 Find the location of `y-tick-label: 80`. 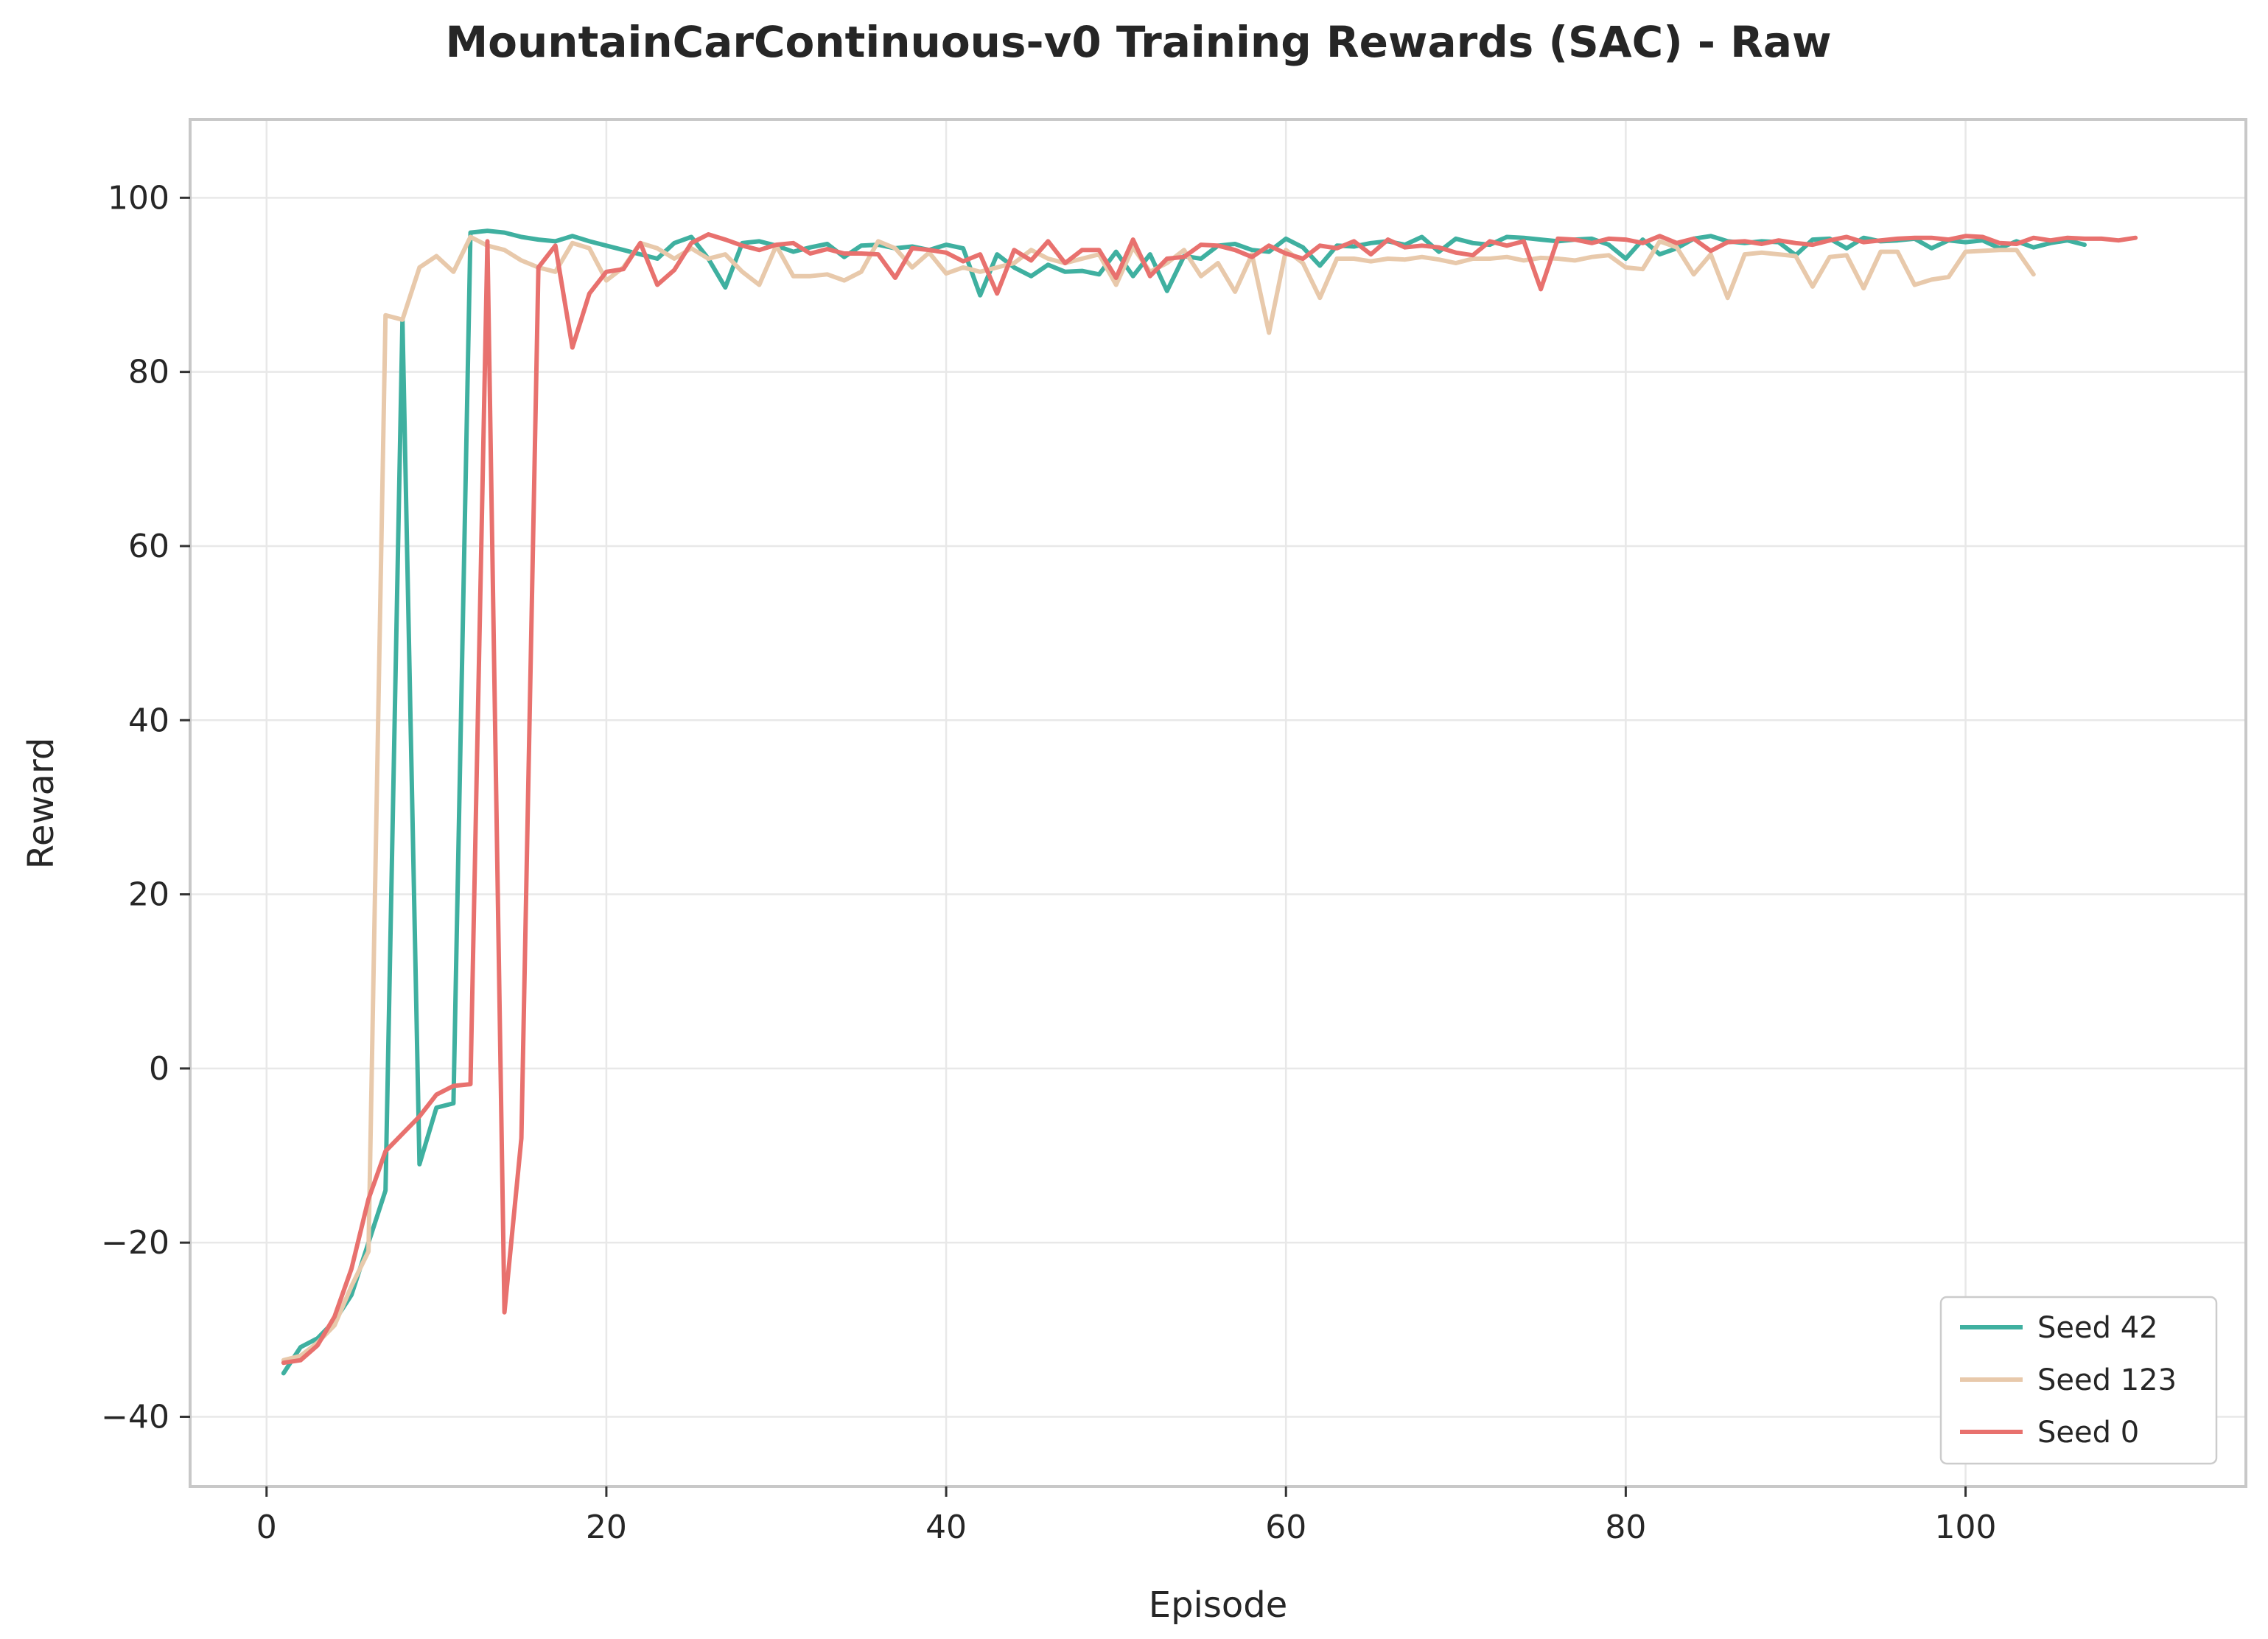

y-tick-label: 80 is located at coordinates (148, 372).